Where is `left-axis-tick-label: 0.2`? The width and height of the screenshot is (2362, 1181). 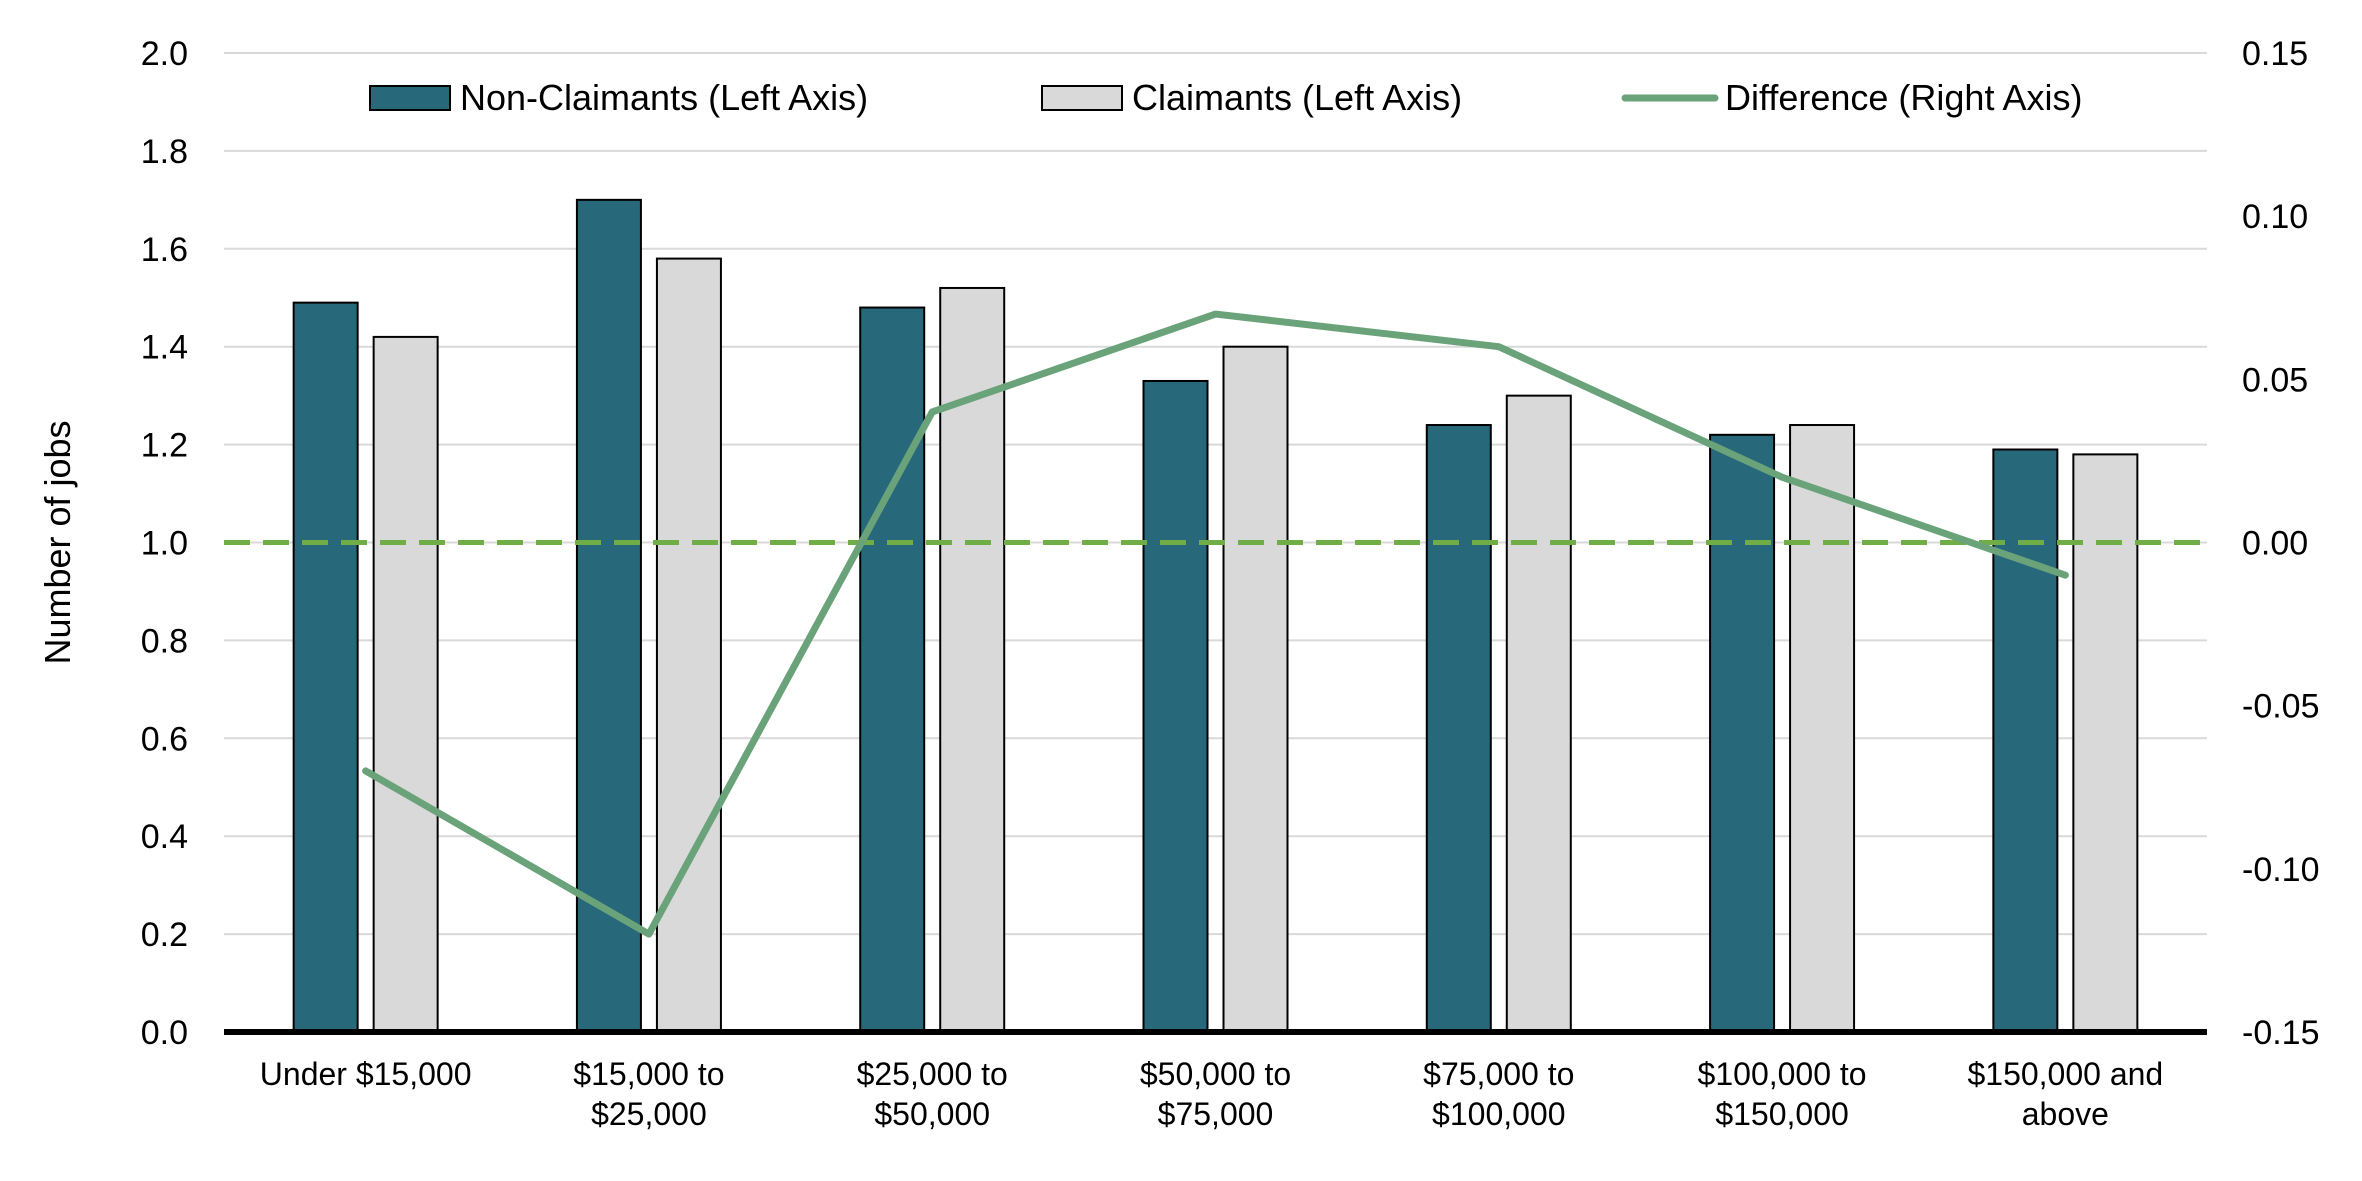
left-axis-tick-label: 0.2 is located at coordinates (164, 935).